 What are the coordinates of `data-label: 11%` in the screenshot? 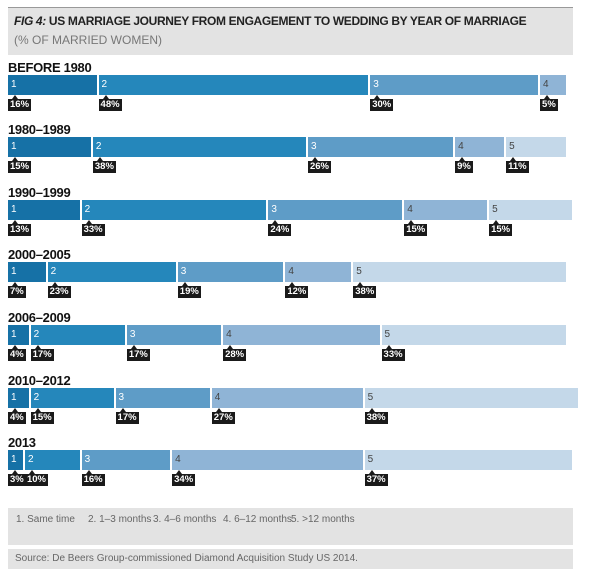 It's located at (517, 165).